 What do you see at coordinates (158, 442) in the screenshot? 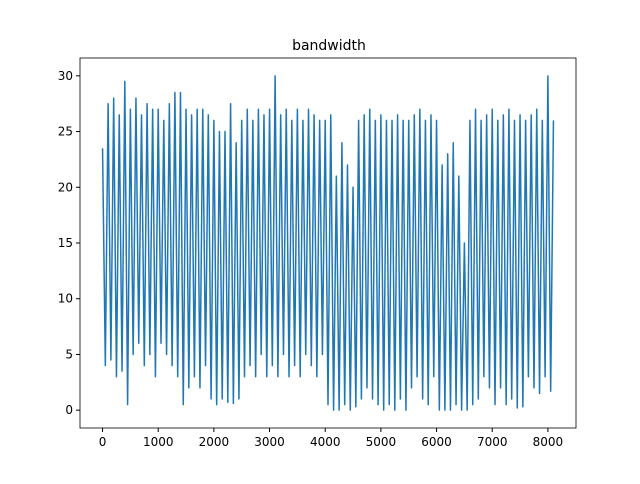
I see `x-tick-label: 1000` at bounding box center [158, 442].